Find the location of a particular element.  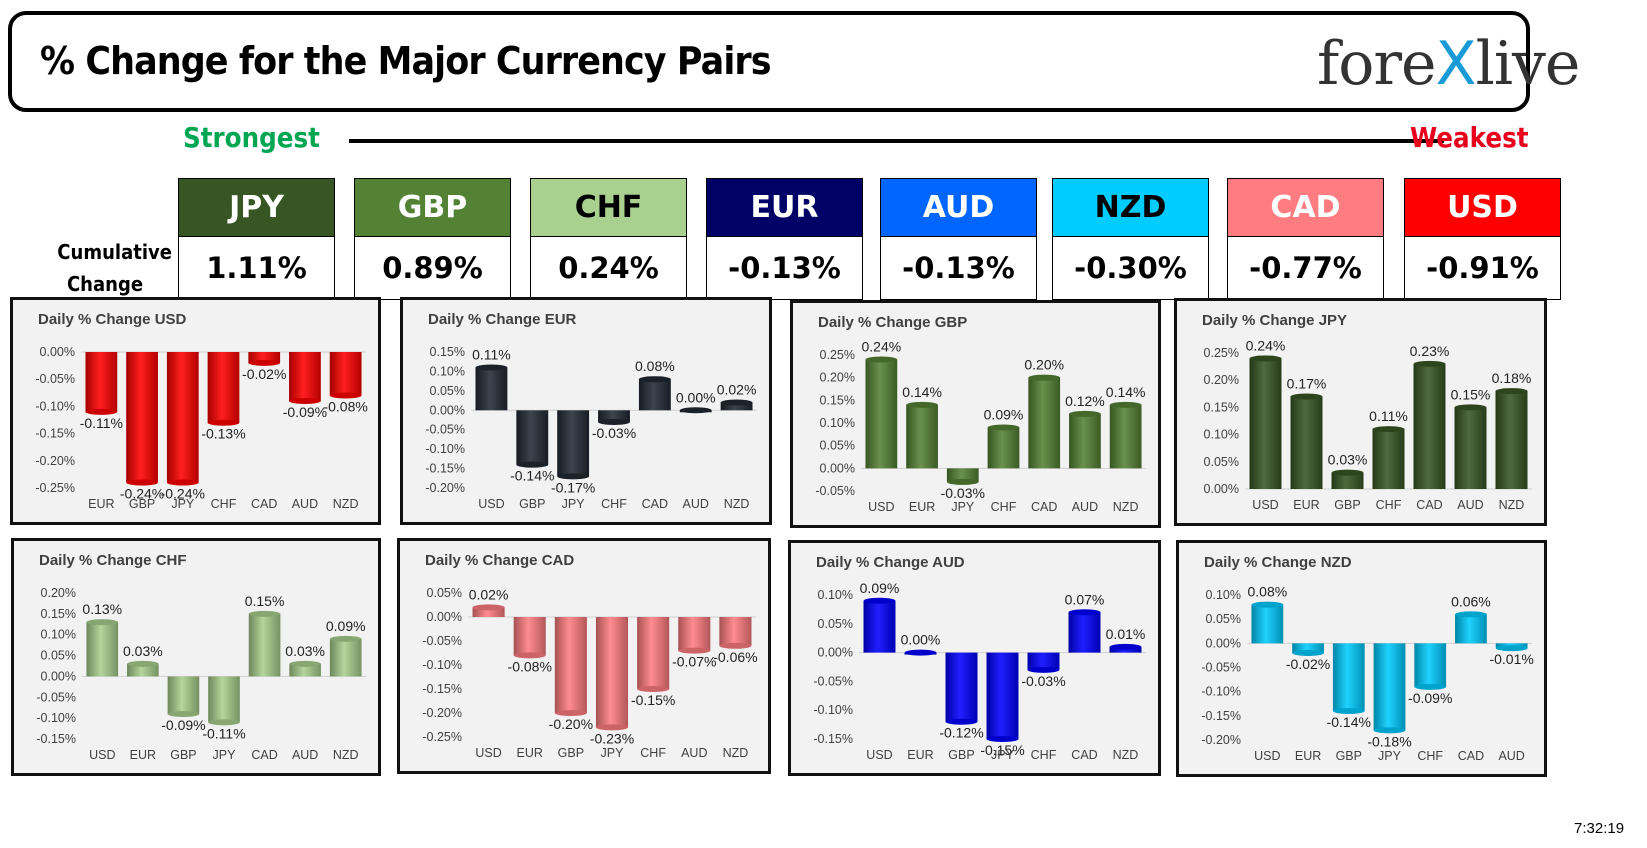

chart-title-aud: Daily % Change AUD is located at coordinates (890, 562).